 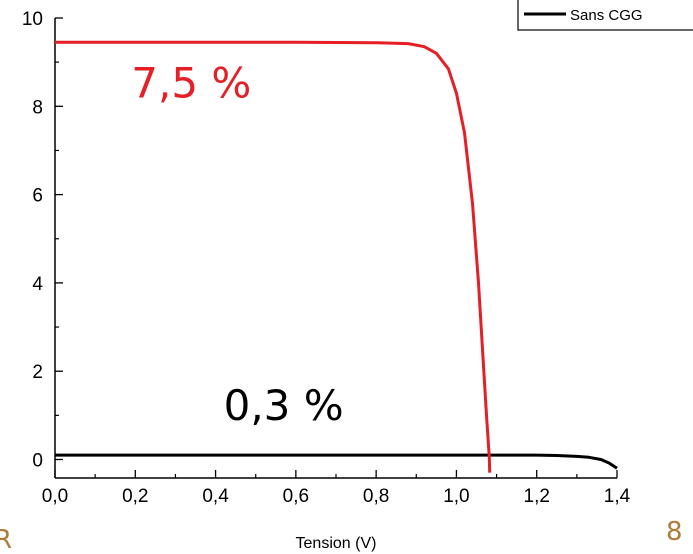 I want to click on x-tick-label: 1,4, so click(x=617, y=496).